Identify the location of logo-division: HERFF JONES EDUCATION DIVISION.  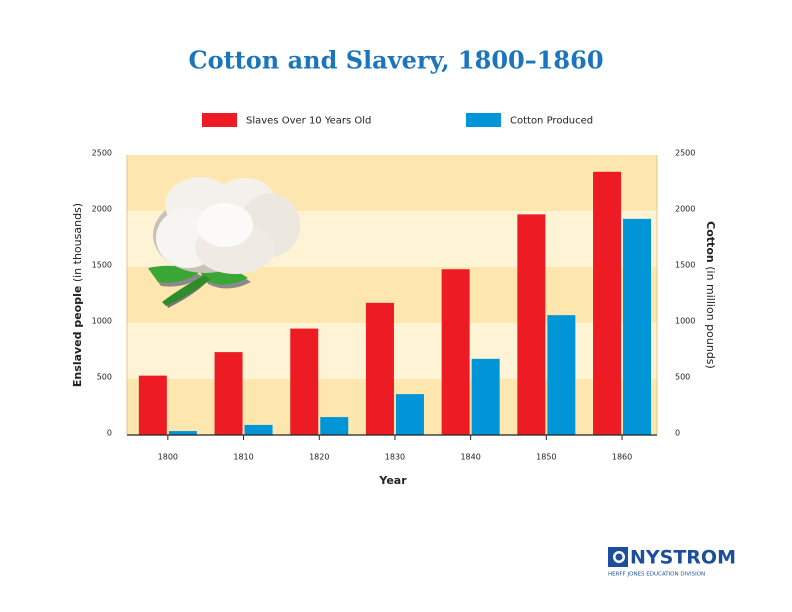
(656, 575).